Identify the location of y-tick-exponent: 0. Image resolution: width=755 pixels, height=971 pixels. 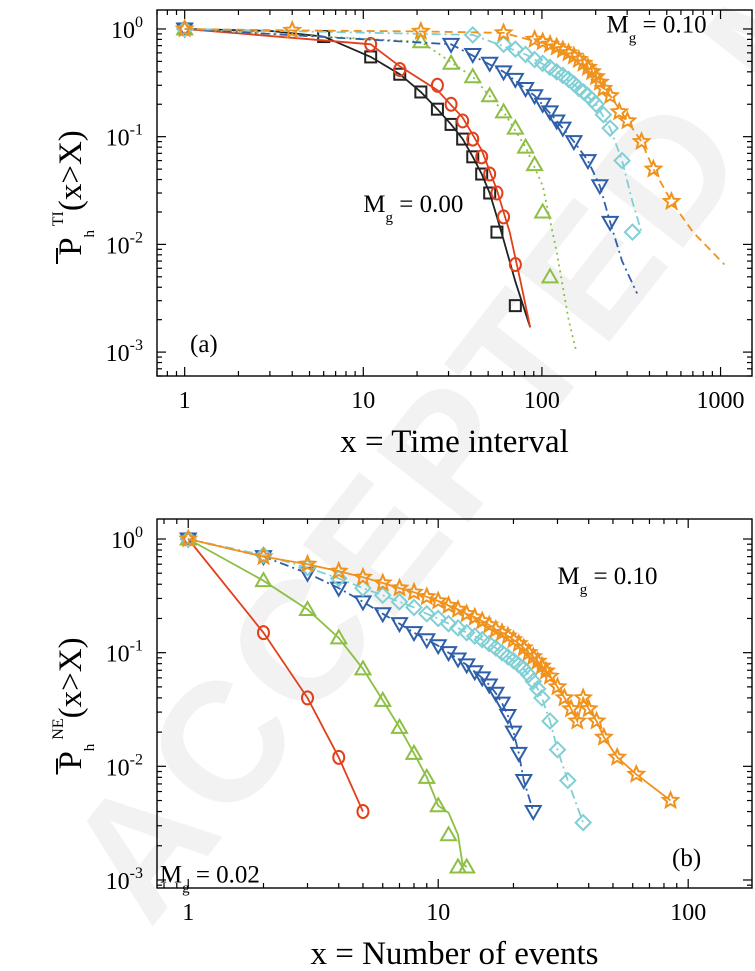
(139, 532).